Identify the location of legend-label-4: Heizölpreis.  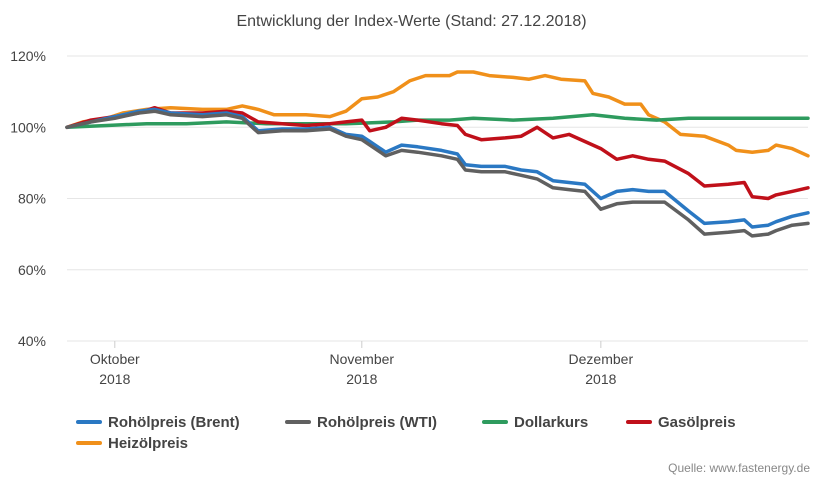
(148, 443).